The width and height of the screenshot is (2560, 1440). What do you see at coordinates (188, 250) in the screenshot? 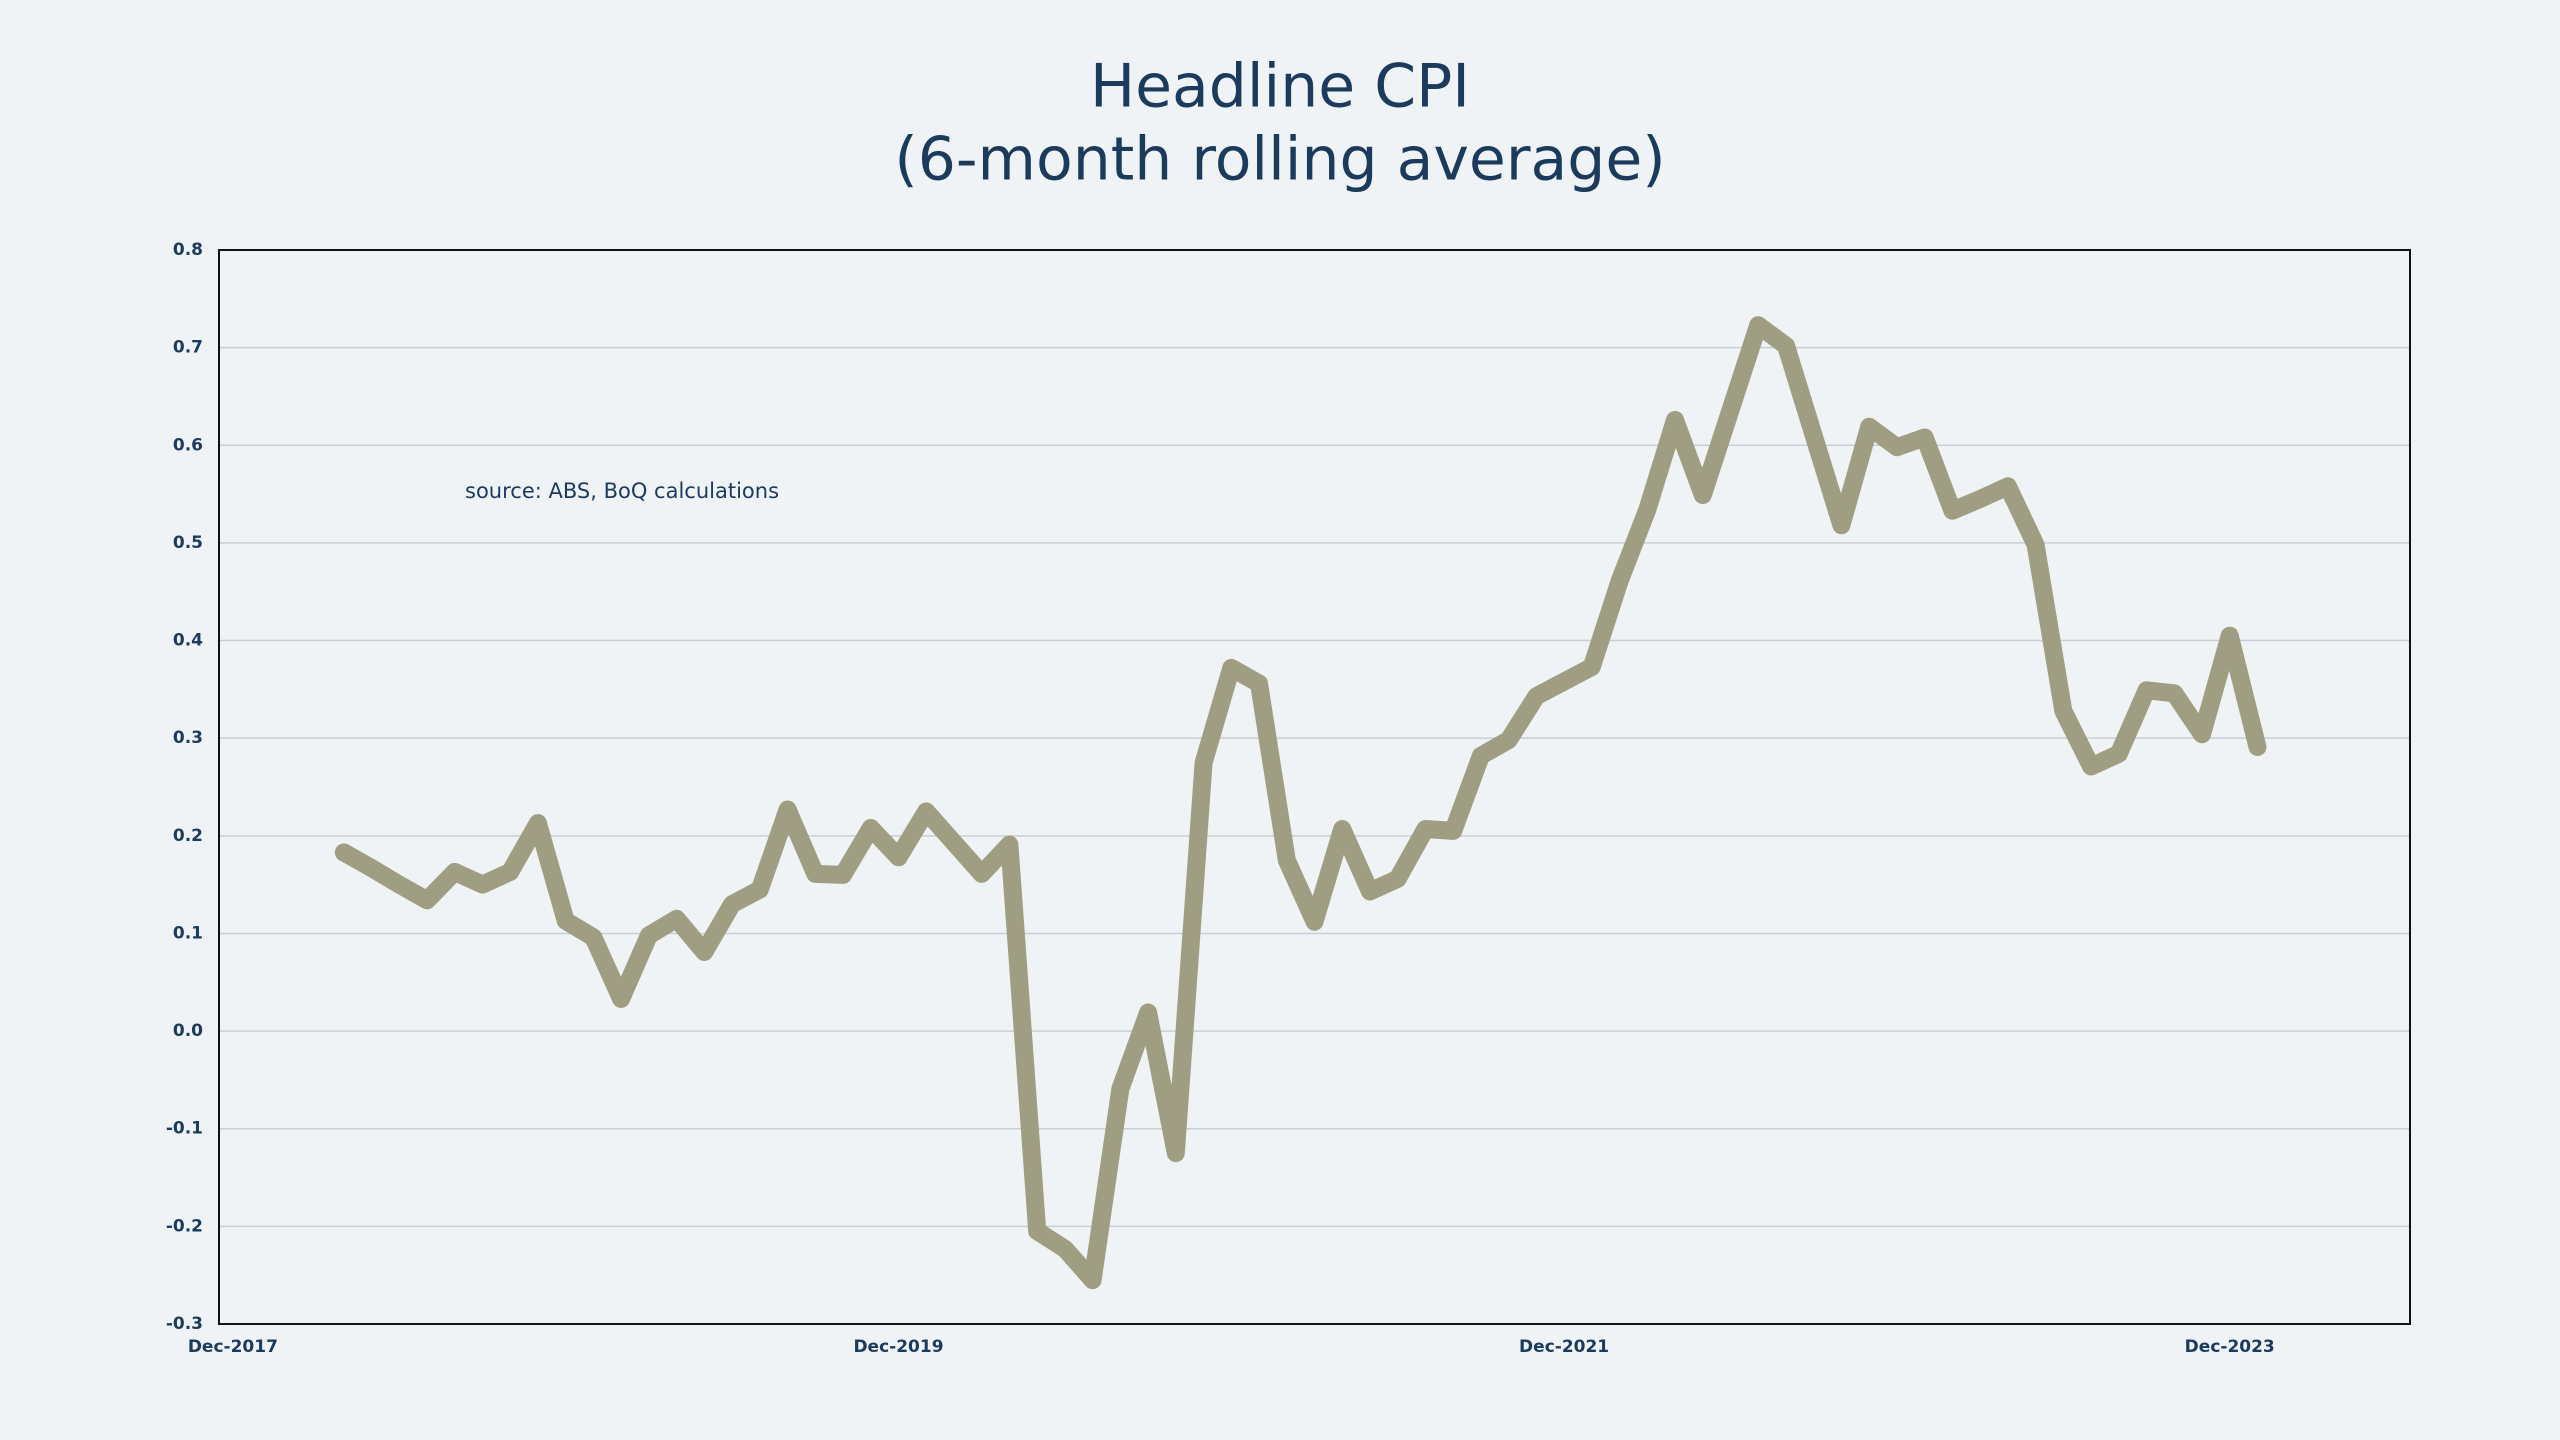
I see `y-tick-label: 0.8` at bounding box center [188, 250].